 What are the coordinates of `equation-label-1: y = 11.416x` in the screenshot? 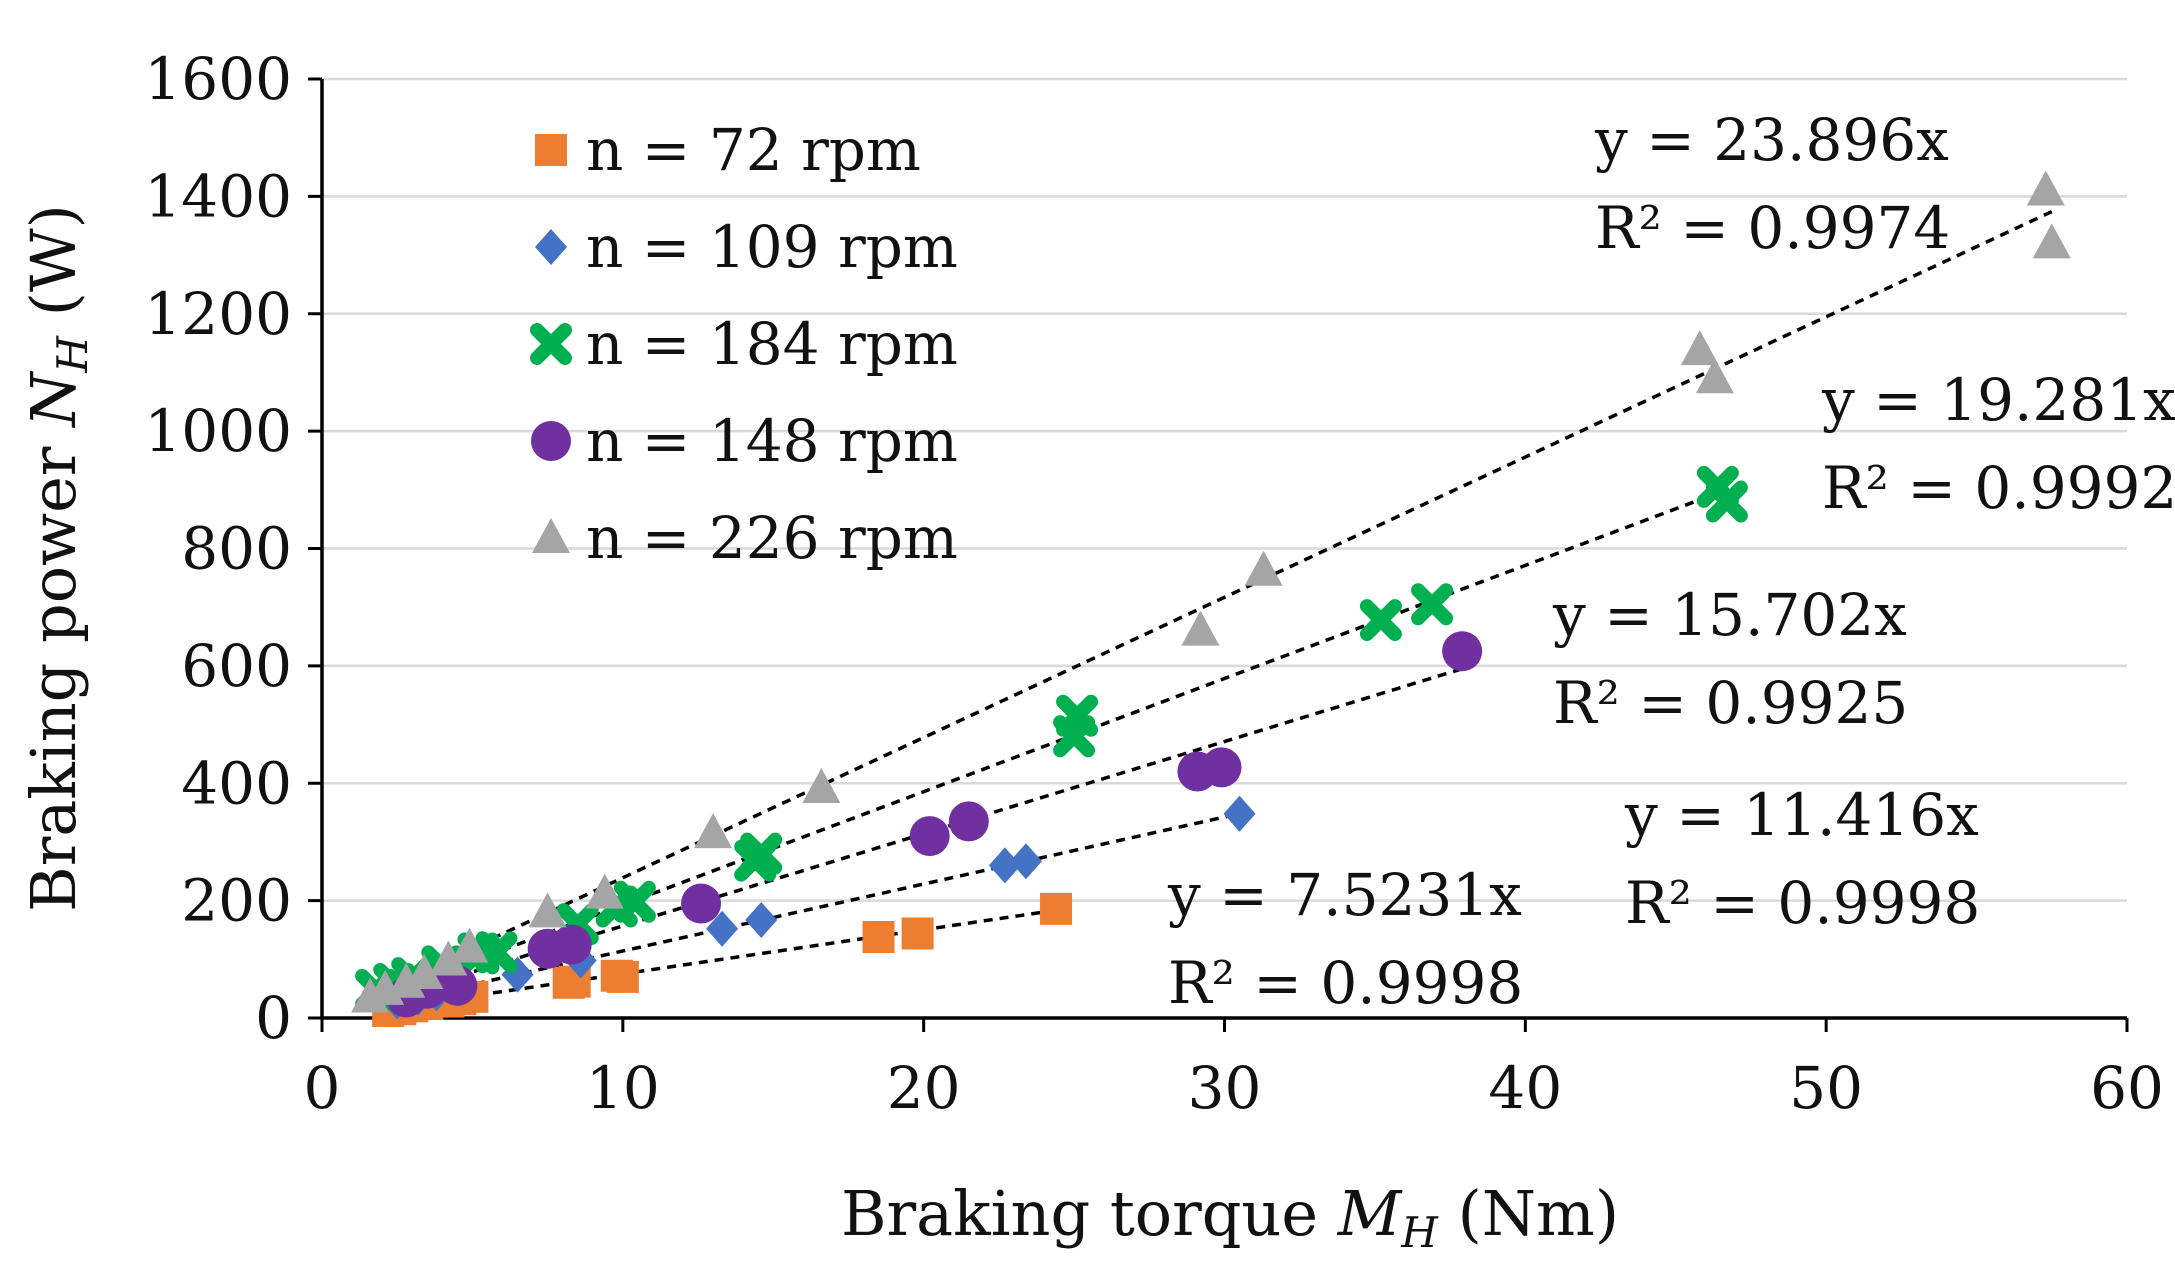 It's located at (1801, 815).